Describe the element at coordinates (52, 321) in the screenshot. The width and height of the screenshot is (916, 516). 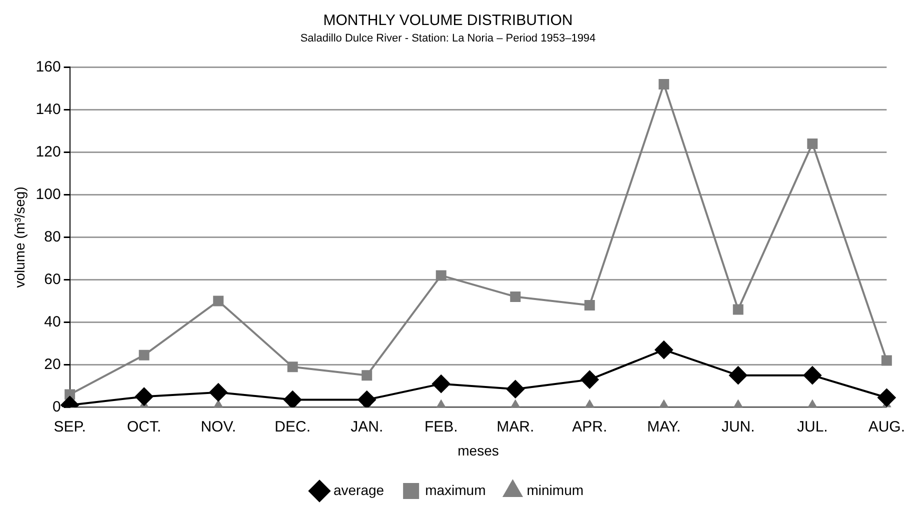
I see `y-tick-label: 40` at that location.